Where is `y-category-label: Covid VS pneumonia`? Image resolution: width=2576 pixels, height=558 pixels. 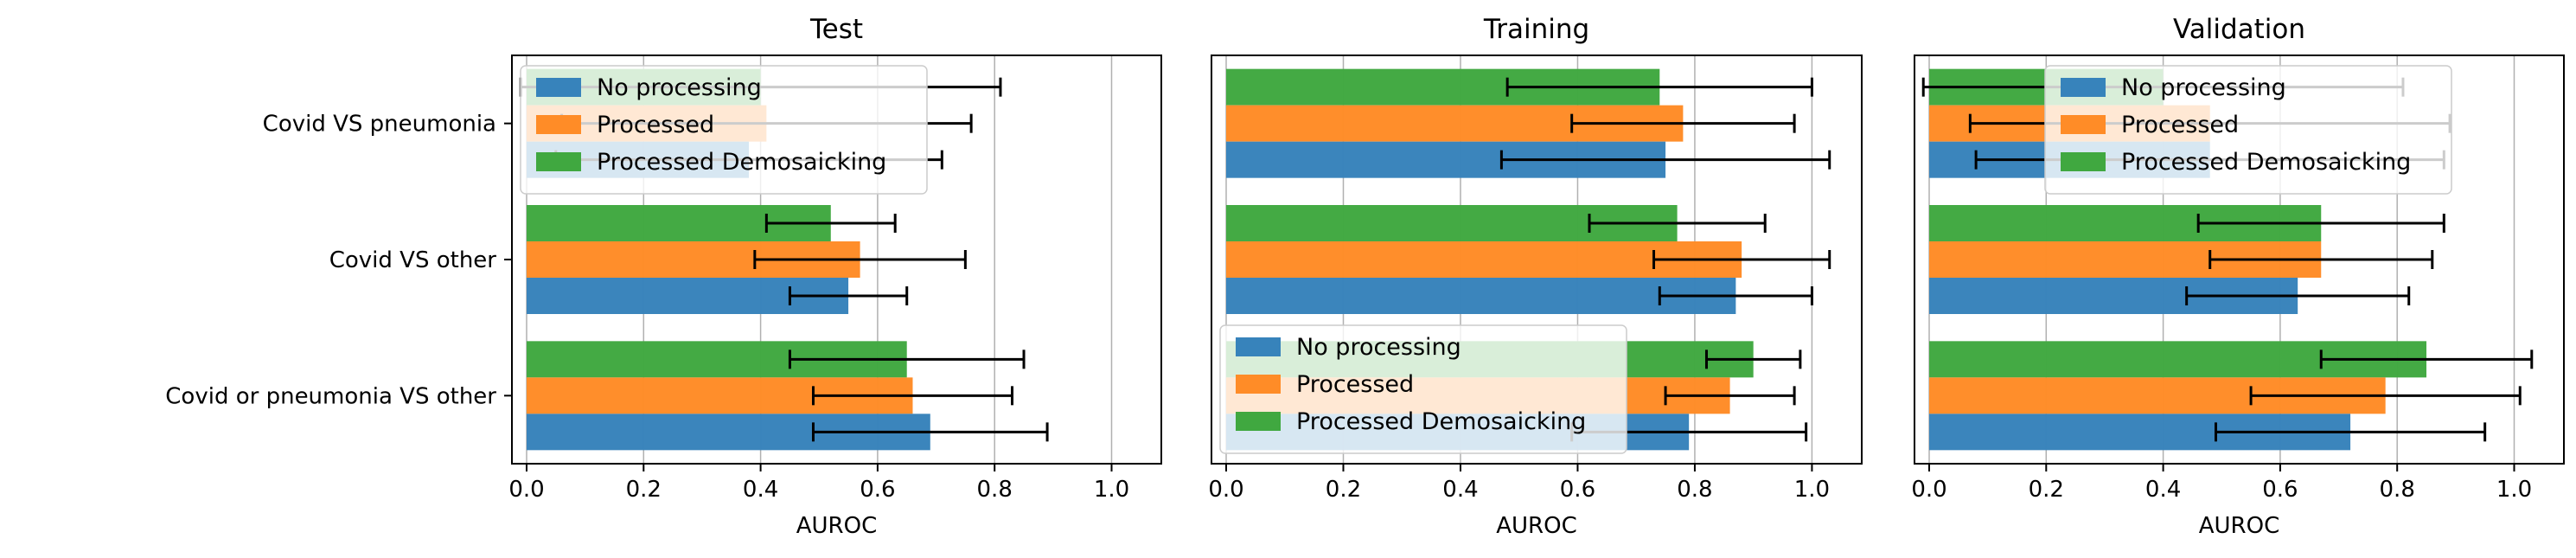
y-category-label: Covid VS pneumonia is located at coordinates (379, 125).